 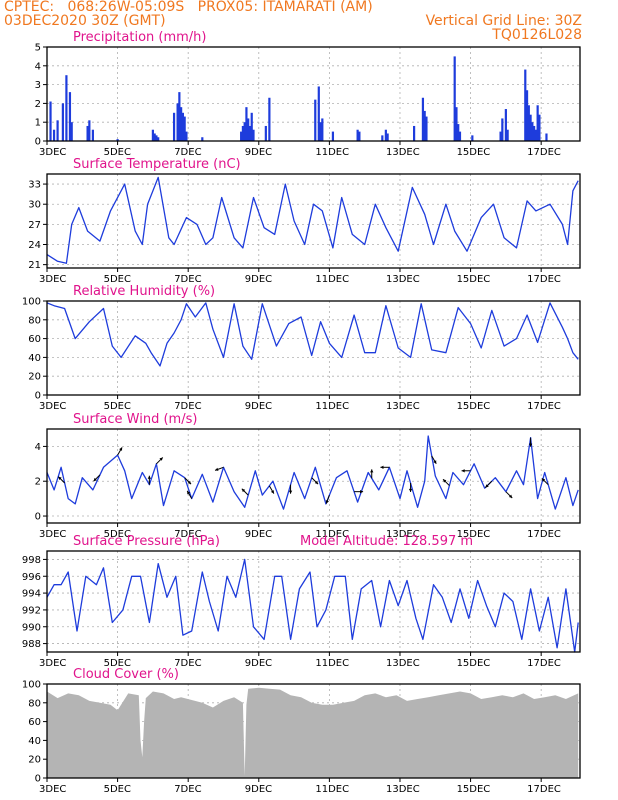 I want to click on xtick-label-precipitation-1: 5DEC, so click(x=117, y=152).